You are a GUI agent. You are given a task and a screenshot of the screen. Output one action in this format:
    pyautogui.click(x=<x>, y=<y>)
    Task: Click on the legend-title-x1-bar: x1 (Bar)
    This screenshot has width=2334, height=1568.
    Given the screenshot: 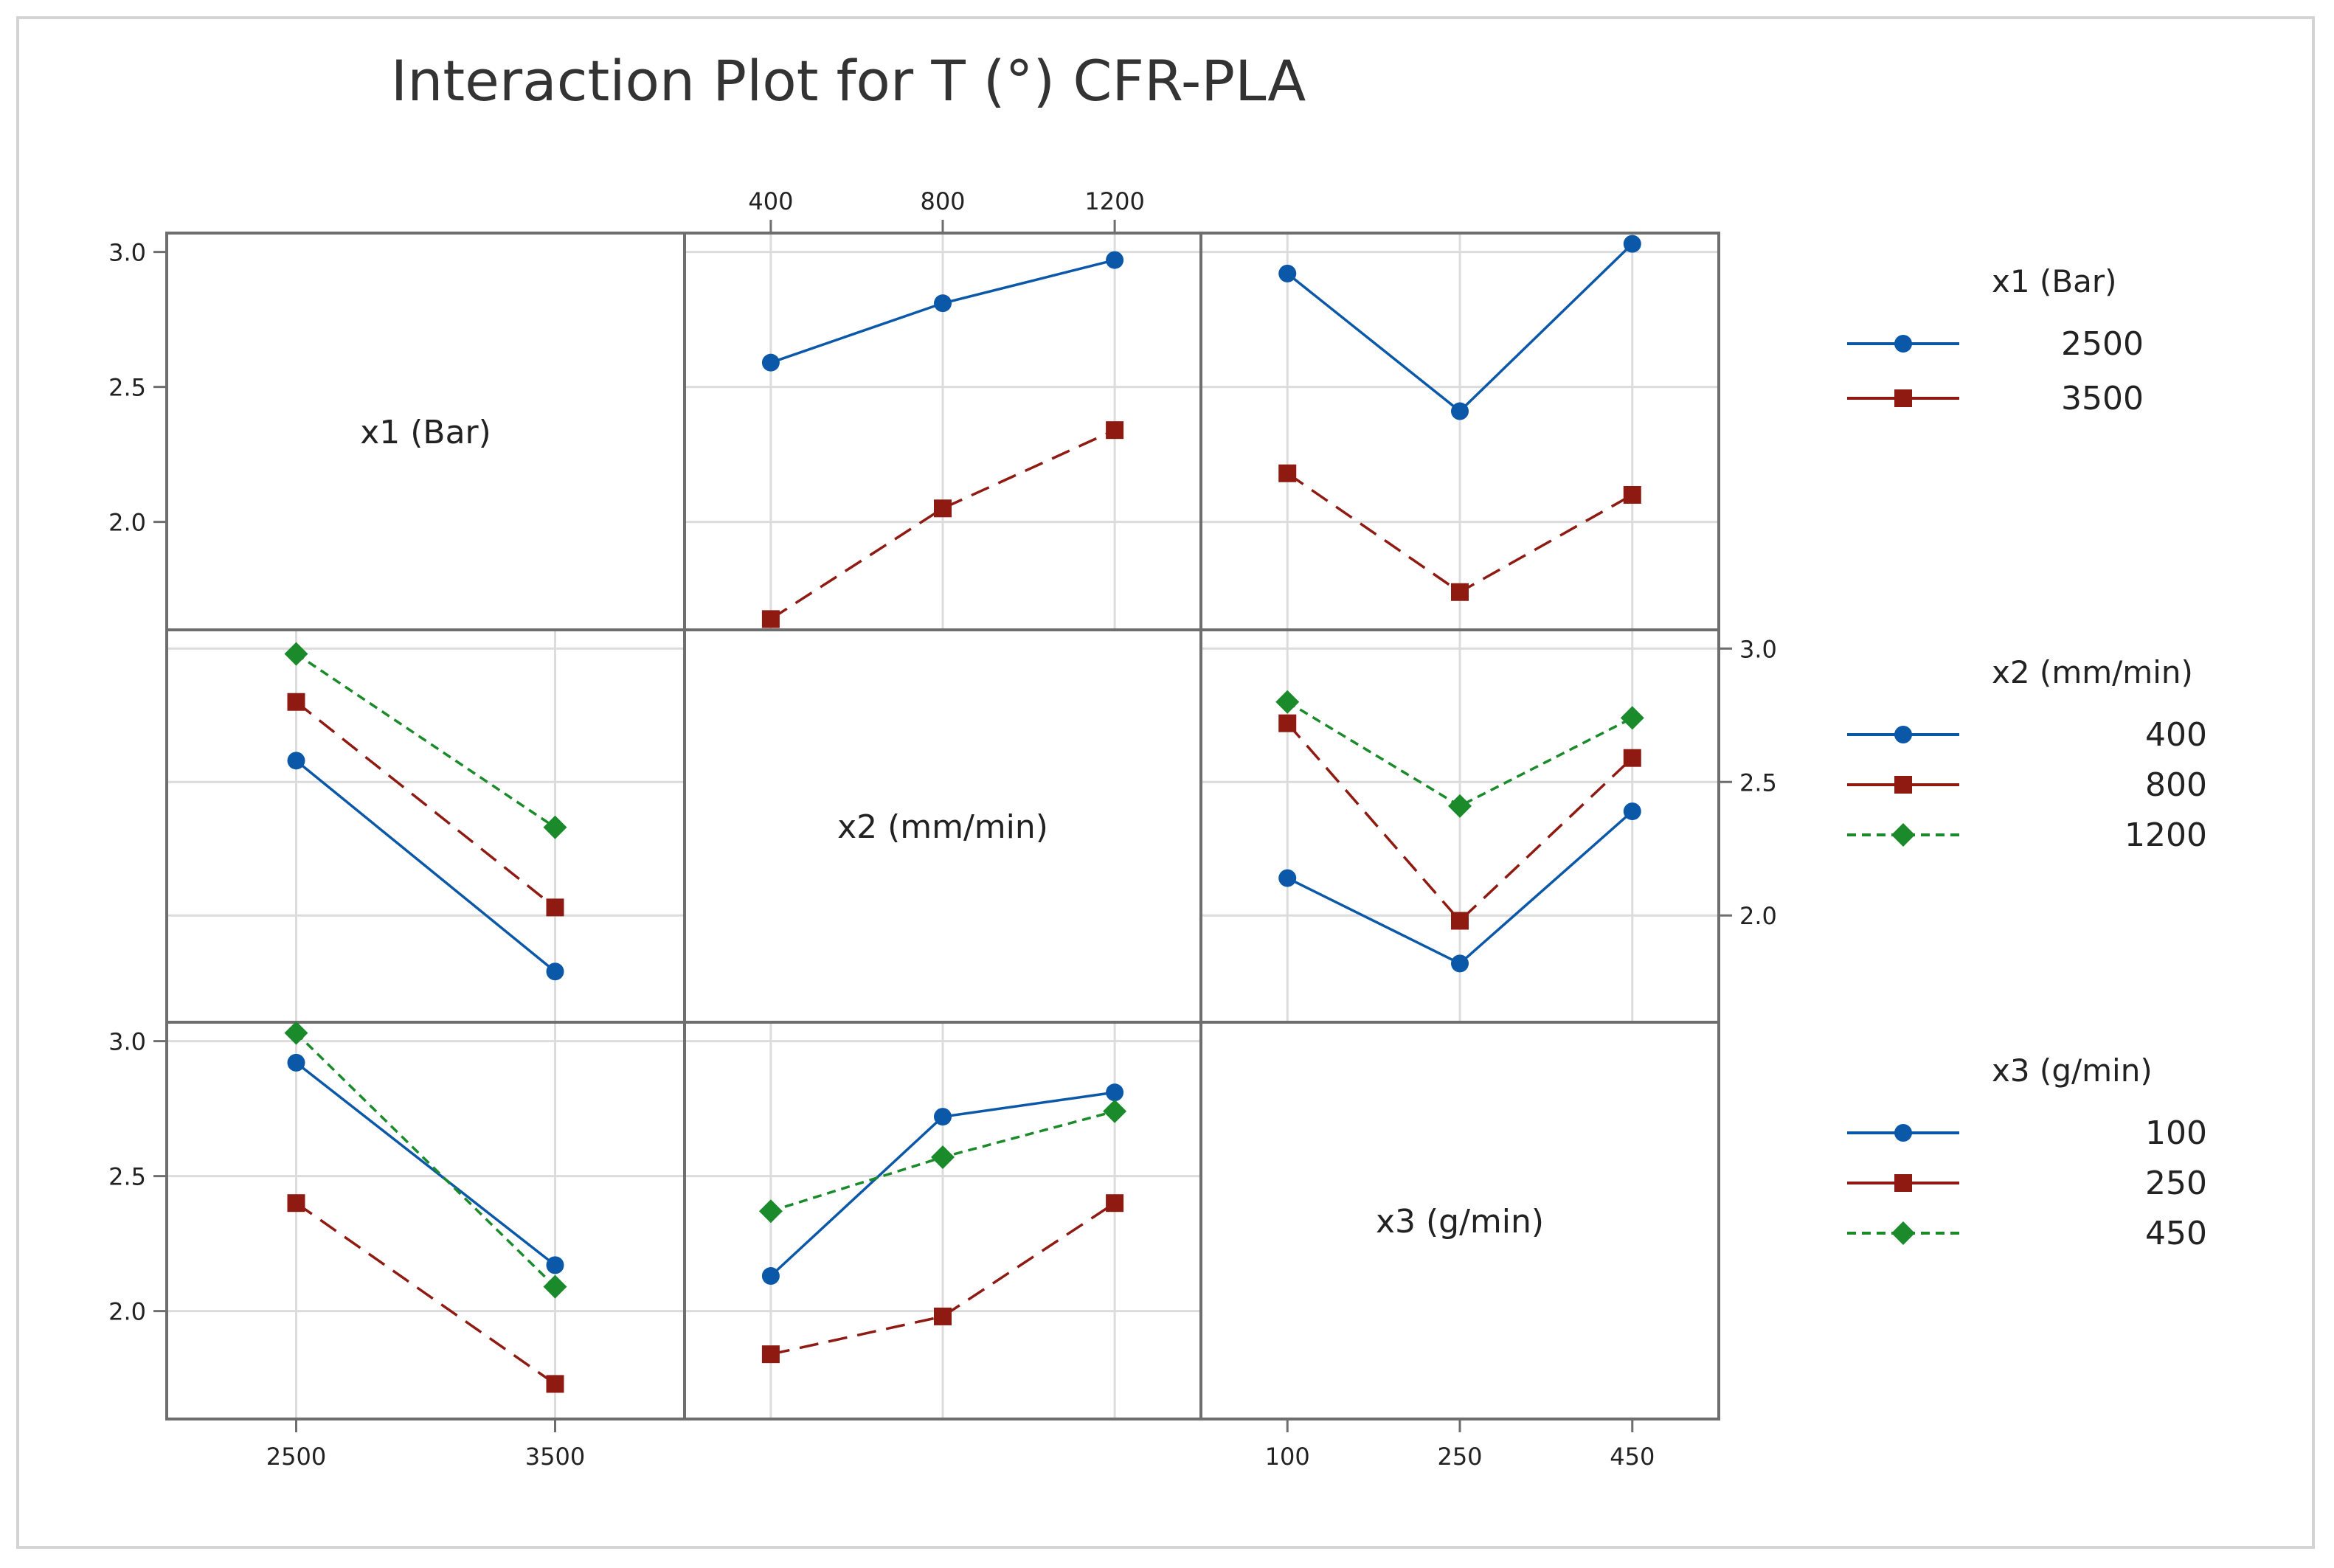 What is the action you would take?
    pyautogui.click(x=2054, y=281)
    